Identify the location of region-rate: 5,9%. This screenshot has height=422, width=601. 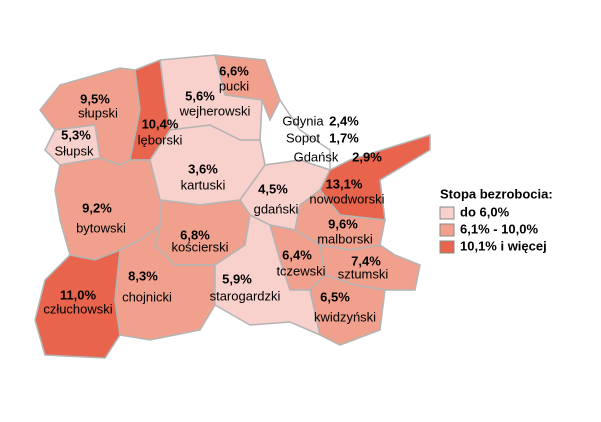
(237, 278).